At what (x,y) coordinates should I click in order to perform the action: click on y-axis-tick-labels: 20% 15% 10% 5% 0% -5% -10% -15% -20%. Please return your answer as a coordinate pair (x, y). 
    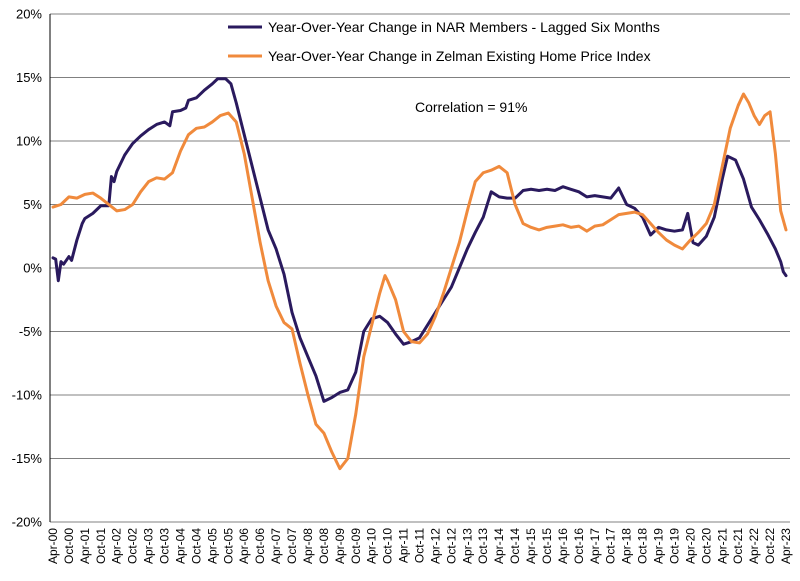
    Looking at the image, I should click on (27, 268).